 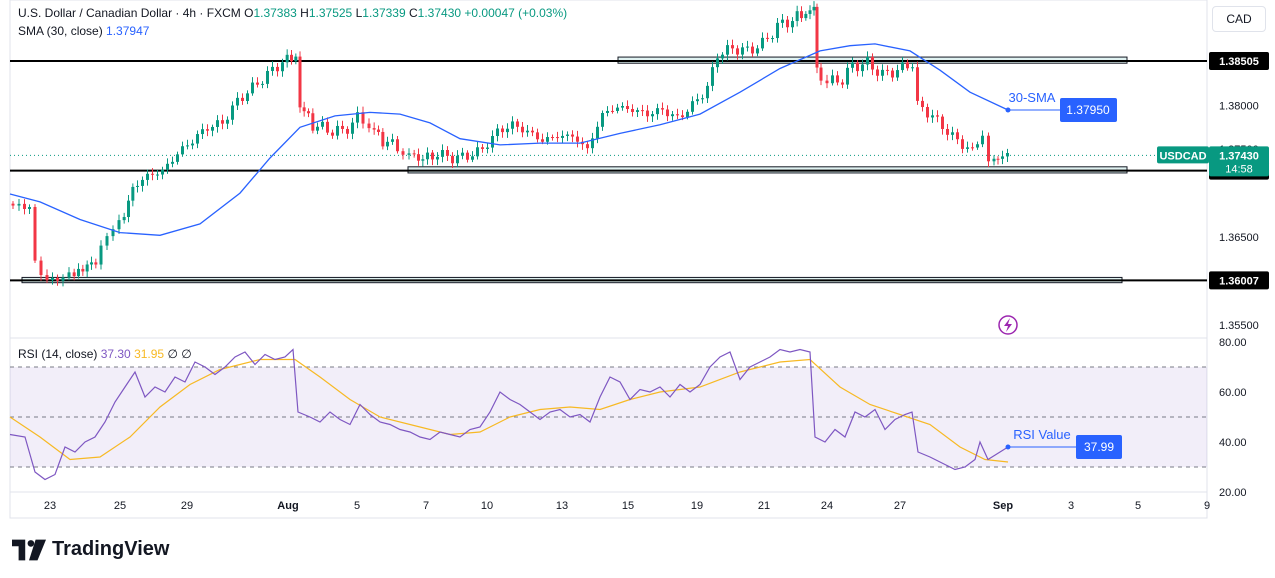 What do you see at coordinates (1239, 161) in the screenshot?
I see `price-badge` at bounding box center [1239, 161].